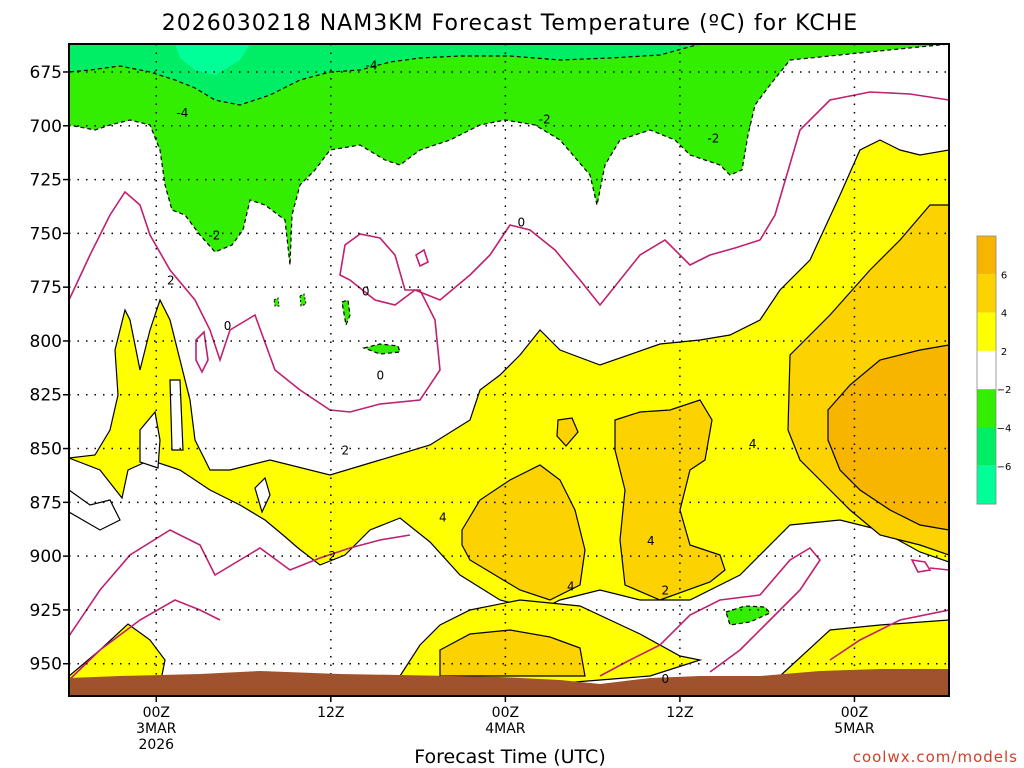  Describe the element at coordinates (935, 757) in the screenshot. I see `credit-text: coolwx.com/models` at that location.